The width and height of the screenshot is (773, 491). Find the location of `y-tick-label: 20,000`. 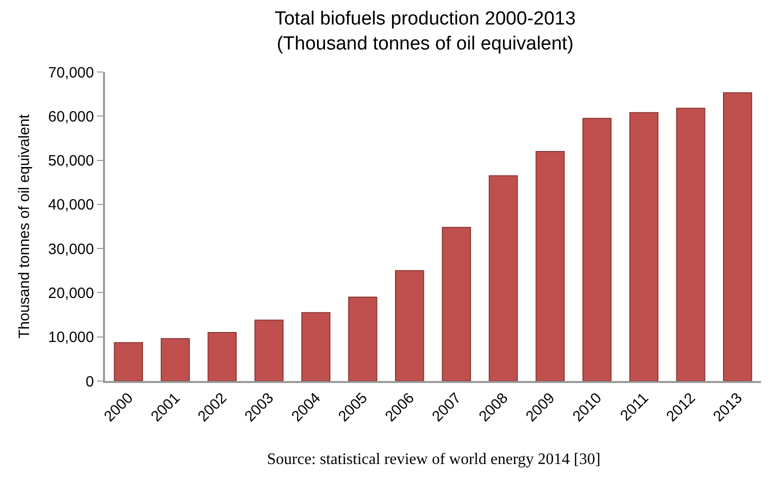

y-tick-label: 20,000 is located at coordinates (71, 293).